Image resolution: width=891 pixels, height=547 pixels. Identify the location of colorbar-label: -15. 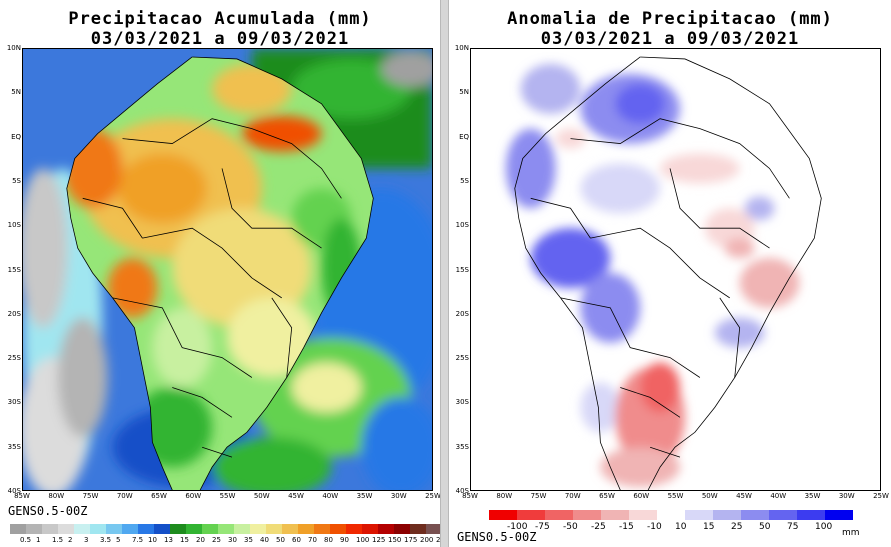
(626, 527).